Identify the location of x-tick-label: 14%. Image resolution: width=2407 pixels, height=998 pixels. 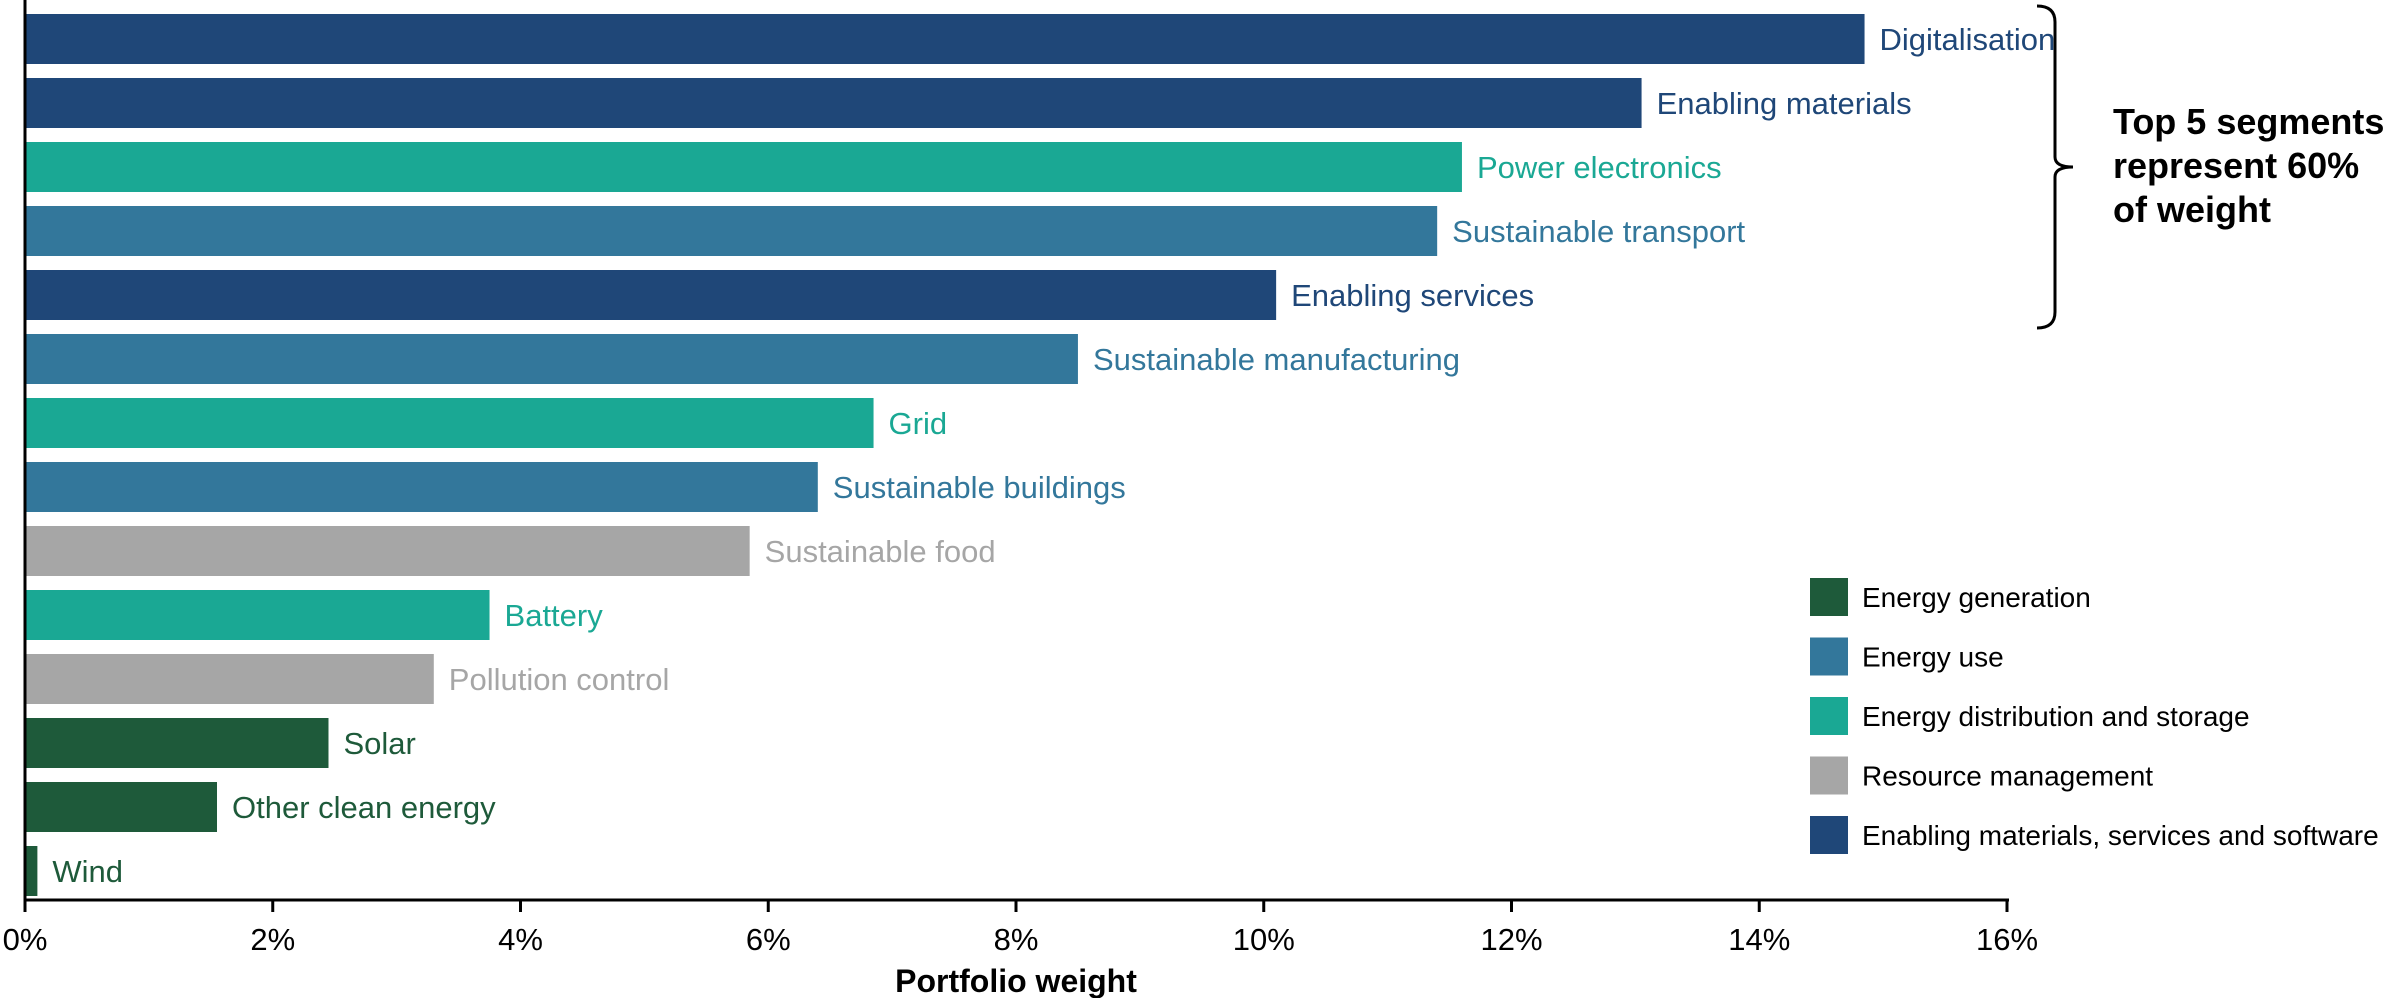
(1759, 939).